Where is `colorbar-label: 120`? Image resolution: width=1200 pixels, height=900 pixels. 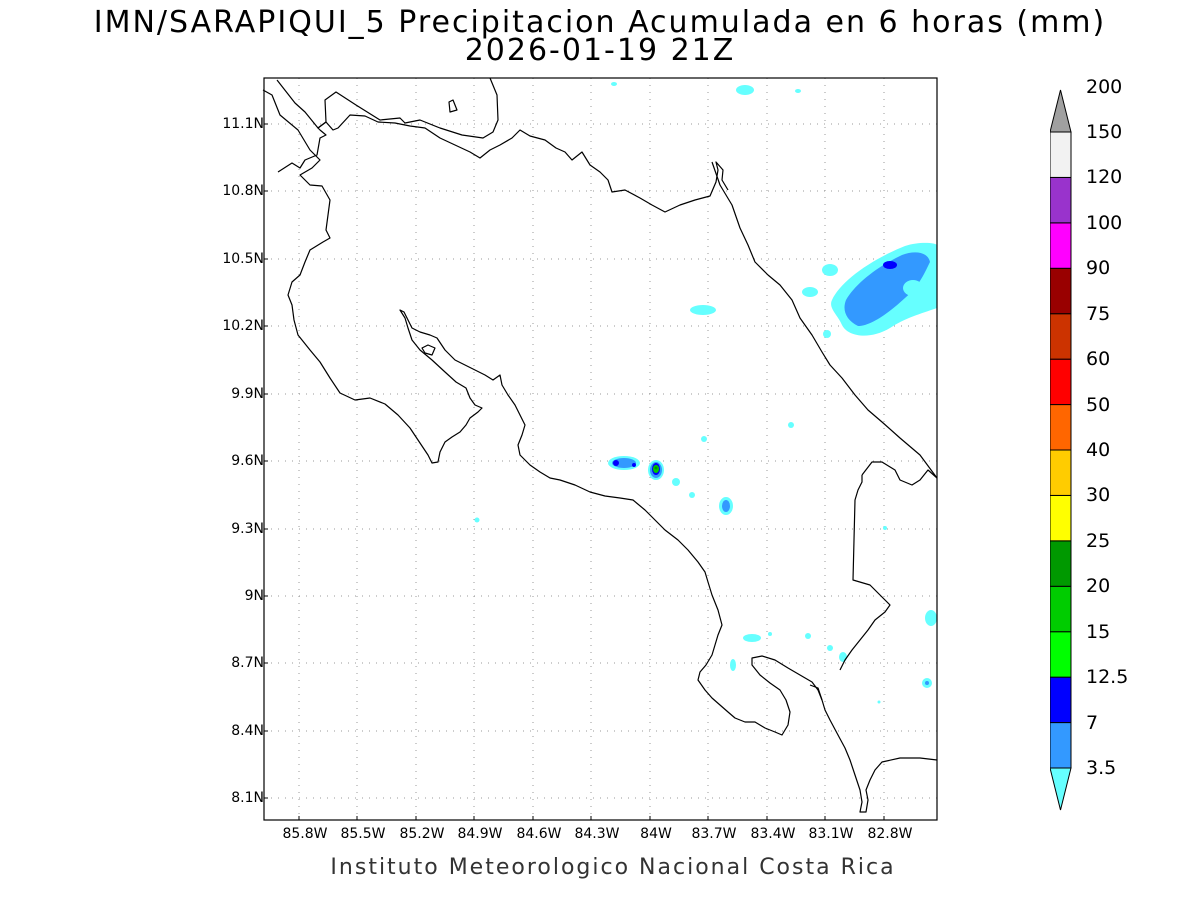
colorbar-label: 120 is located at coordinates (1104, 177).